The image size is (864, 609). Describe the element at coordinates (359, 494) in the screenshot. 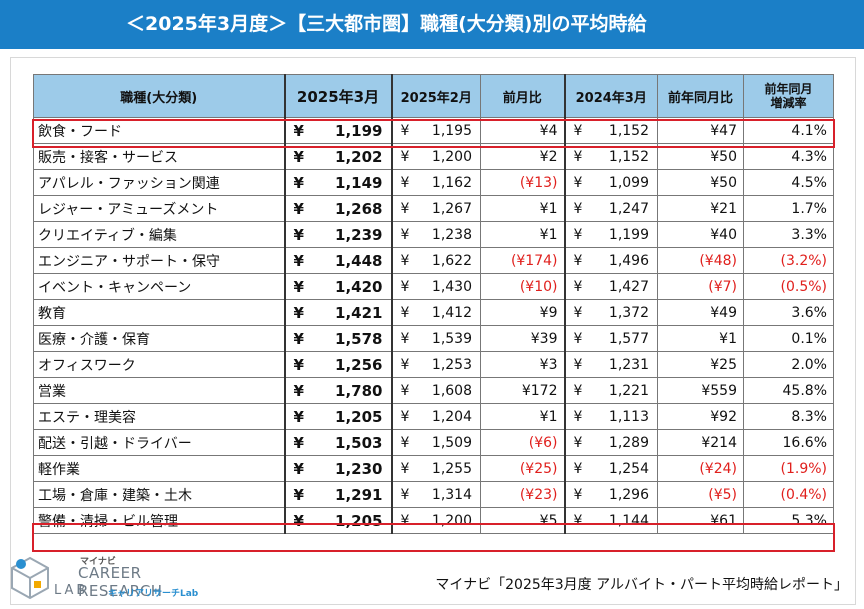

I see `cell-value: 1,291` at that location.